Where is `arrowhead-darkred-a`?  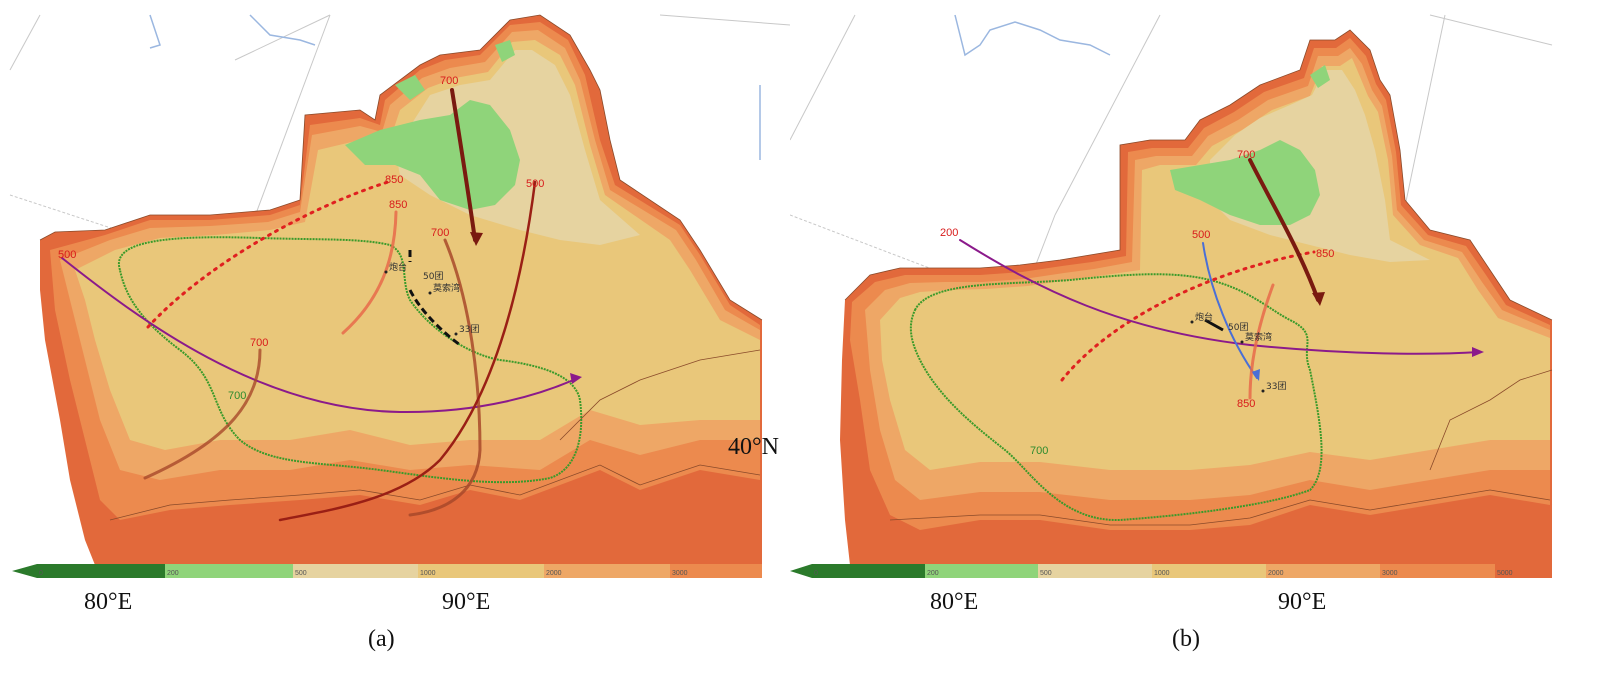 arrowhead-darkred-a is located at coordinates (476, 239).